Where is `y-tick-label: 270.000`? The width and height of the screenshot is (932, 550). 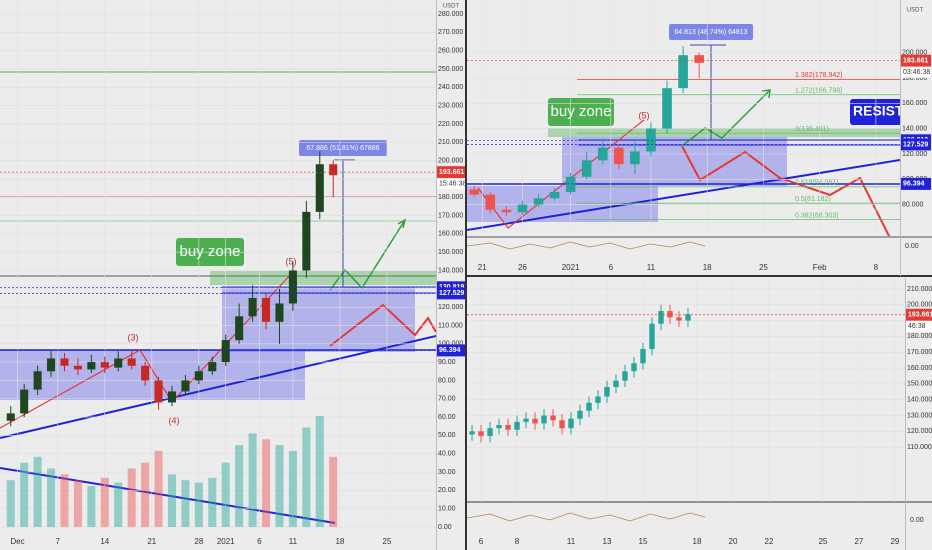
y-tick-label: 270.000 is located at coordinates (450, 32).